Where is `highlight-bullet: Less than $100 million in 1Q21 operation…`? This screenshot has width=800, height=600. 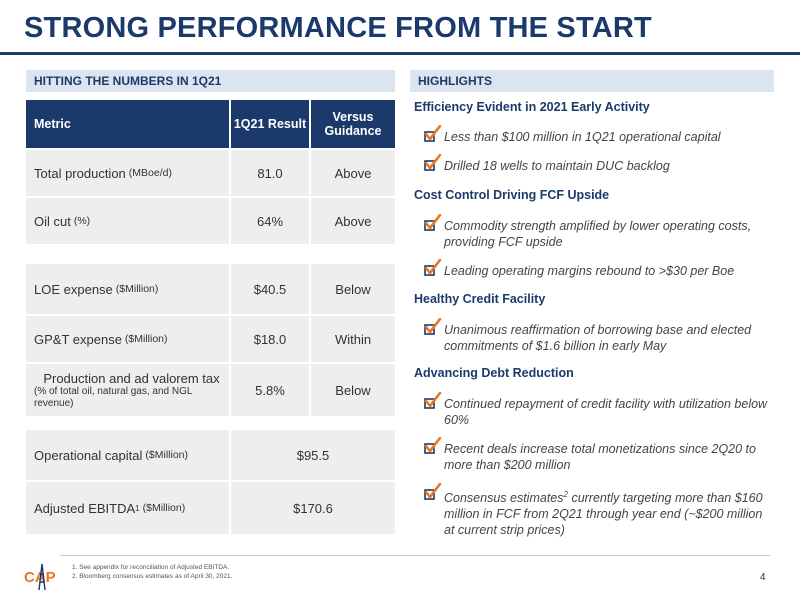
highlight-bullet: Less than $100 million in 1Q21 operation… is located at coordinates (598, 135).